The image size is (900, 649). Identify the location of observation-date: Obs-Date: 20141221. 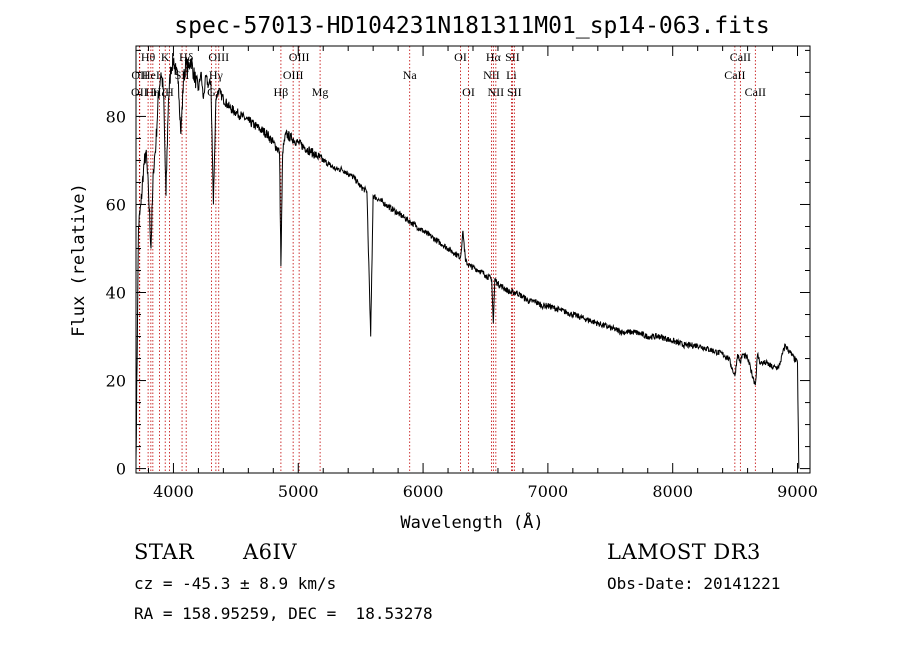
(694, 583).